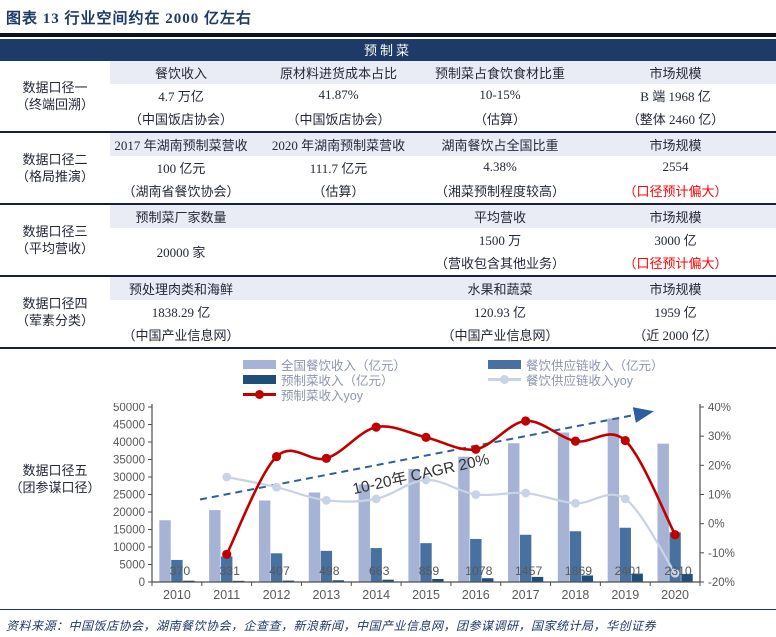 Image resolution: width=776 pixels, height=637 pixels. What do you see at coordinates (595, 365) in the screenshot?
I see `legend-label: 餐饮供应链收入（亿元）` at bounding box center [595, 365].